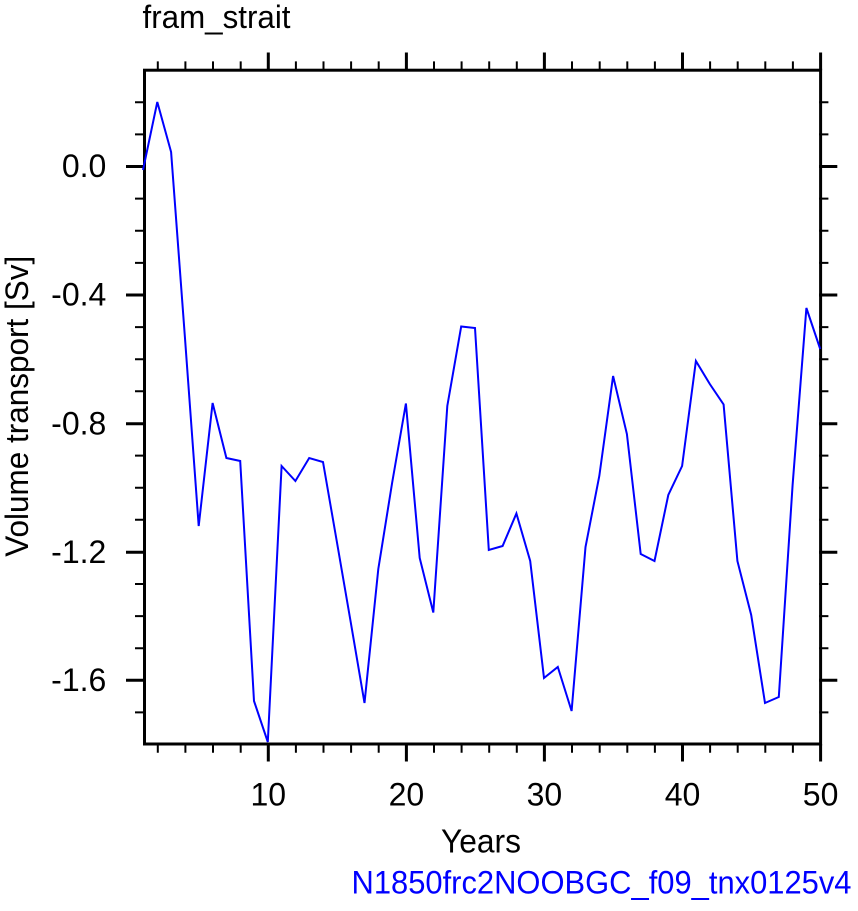  What do you see at coordinates (481, 840) in the screenshot?
I see `svg-text: Years` at bounding box center [481, 840].